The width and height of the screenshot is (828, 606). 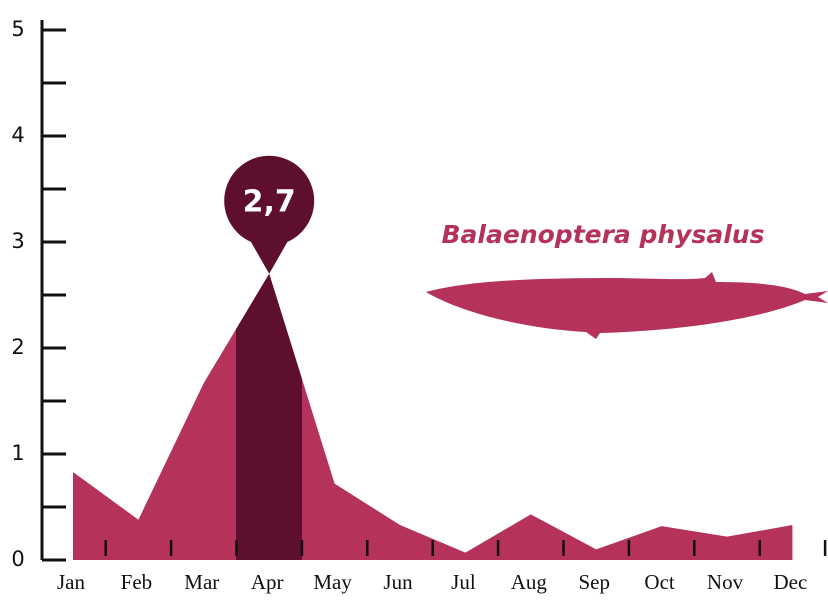 I want to click on y-tick-label: 5, so click(x=17, y=29).